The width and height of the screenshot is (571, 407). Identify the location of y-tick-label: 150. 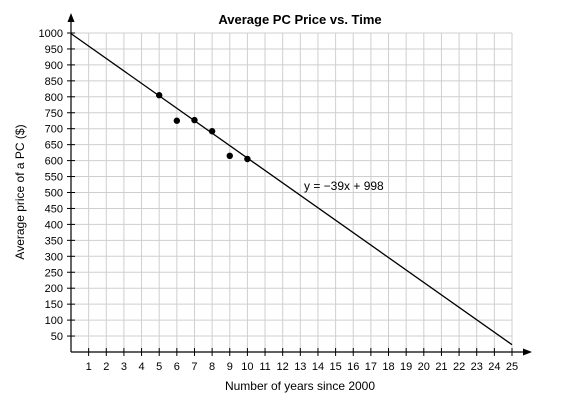
(54, 305).